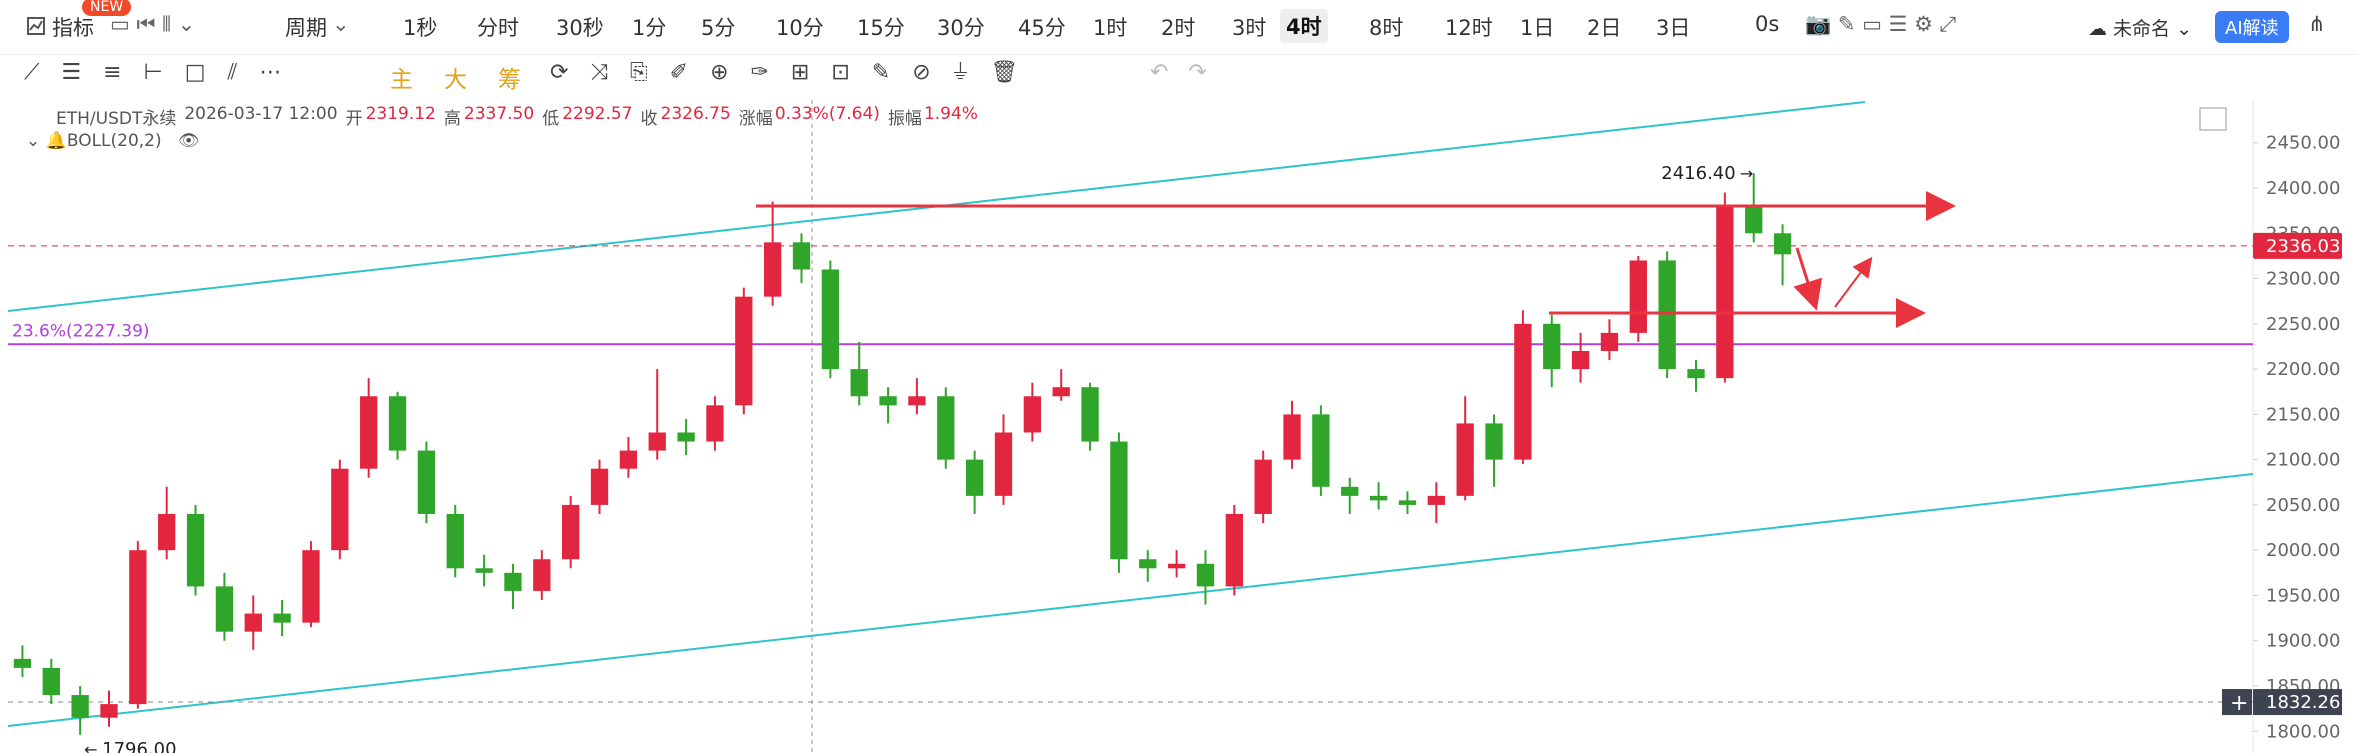 The height and width of the screenshot is (753, 2358). I want to click on boll: BOLL(20,2), so click(114, 141).